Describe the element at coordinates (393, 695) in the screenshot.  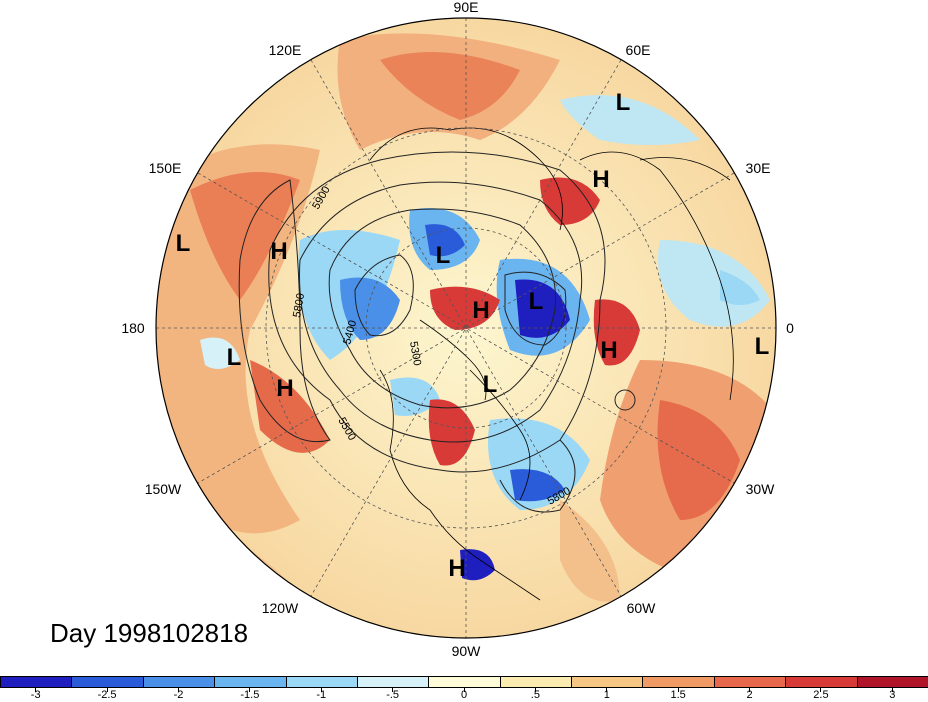
I see `colorbar-tick-label: -.5` at that location.